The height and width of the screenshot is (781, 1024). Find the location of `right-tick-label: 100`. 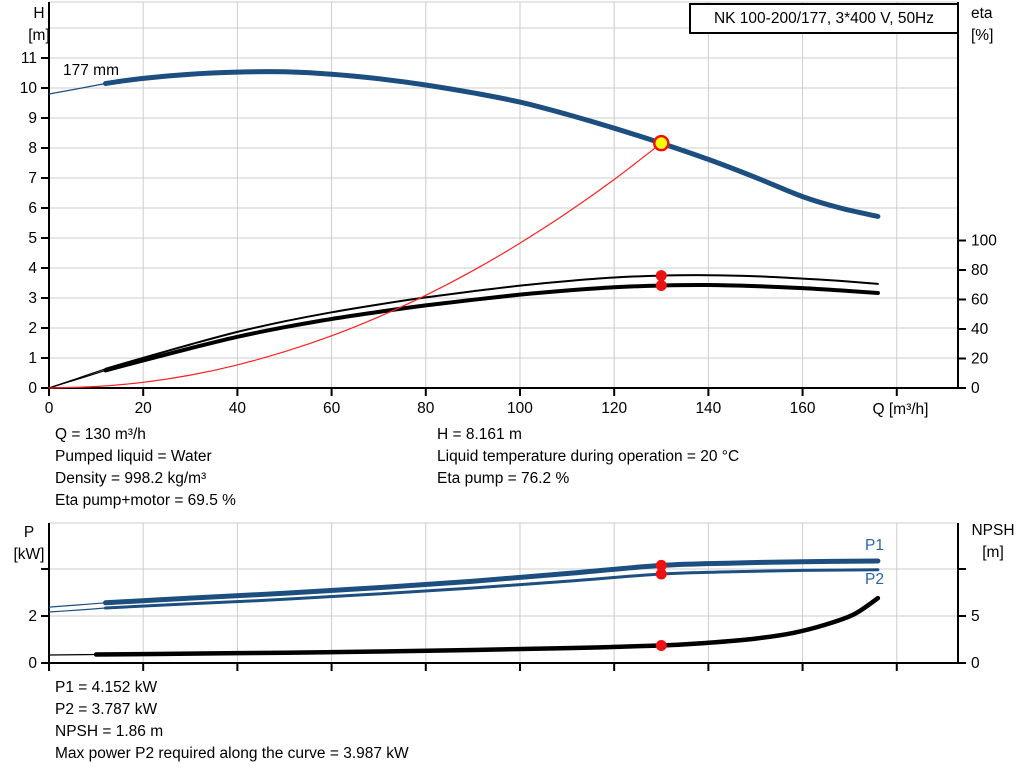

right-tick-label: 100 is located at coordinates (984, 241).